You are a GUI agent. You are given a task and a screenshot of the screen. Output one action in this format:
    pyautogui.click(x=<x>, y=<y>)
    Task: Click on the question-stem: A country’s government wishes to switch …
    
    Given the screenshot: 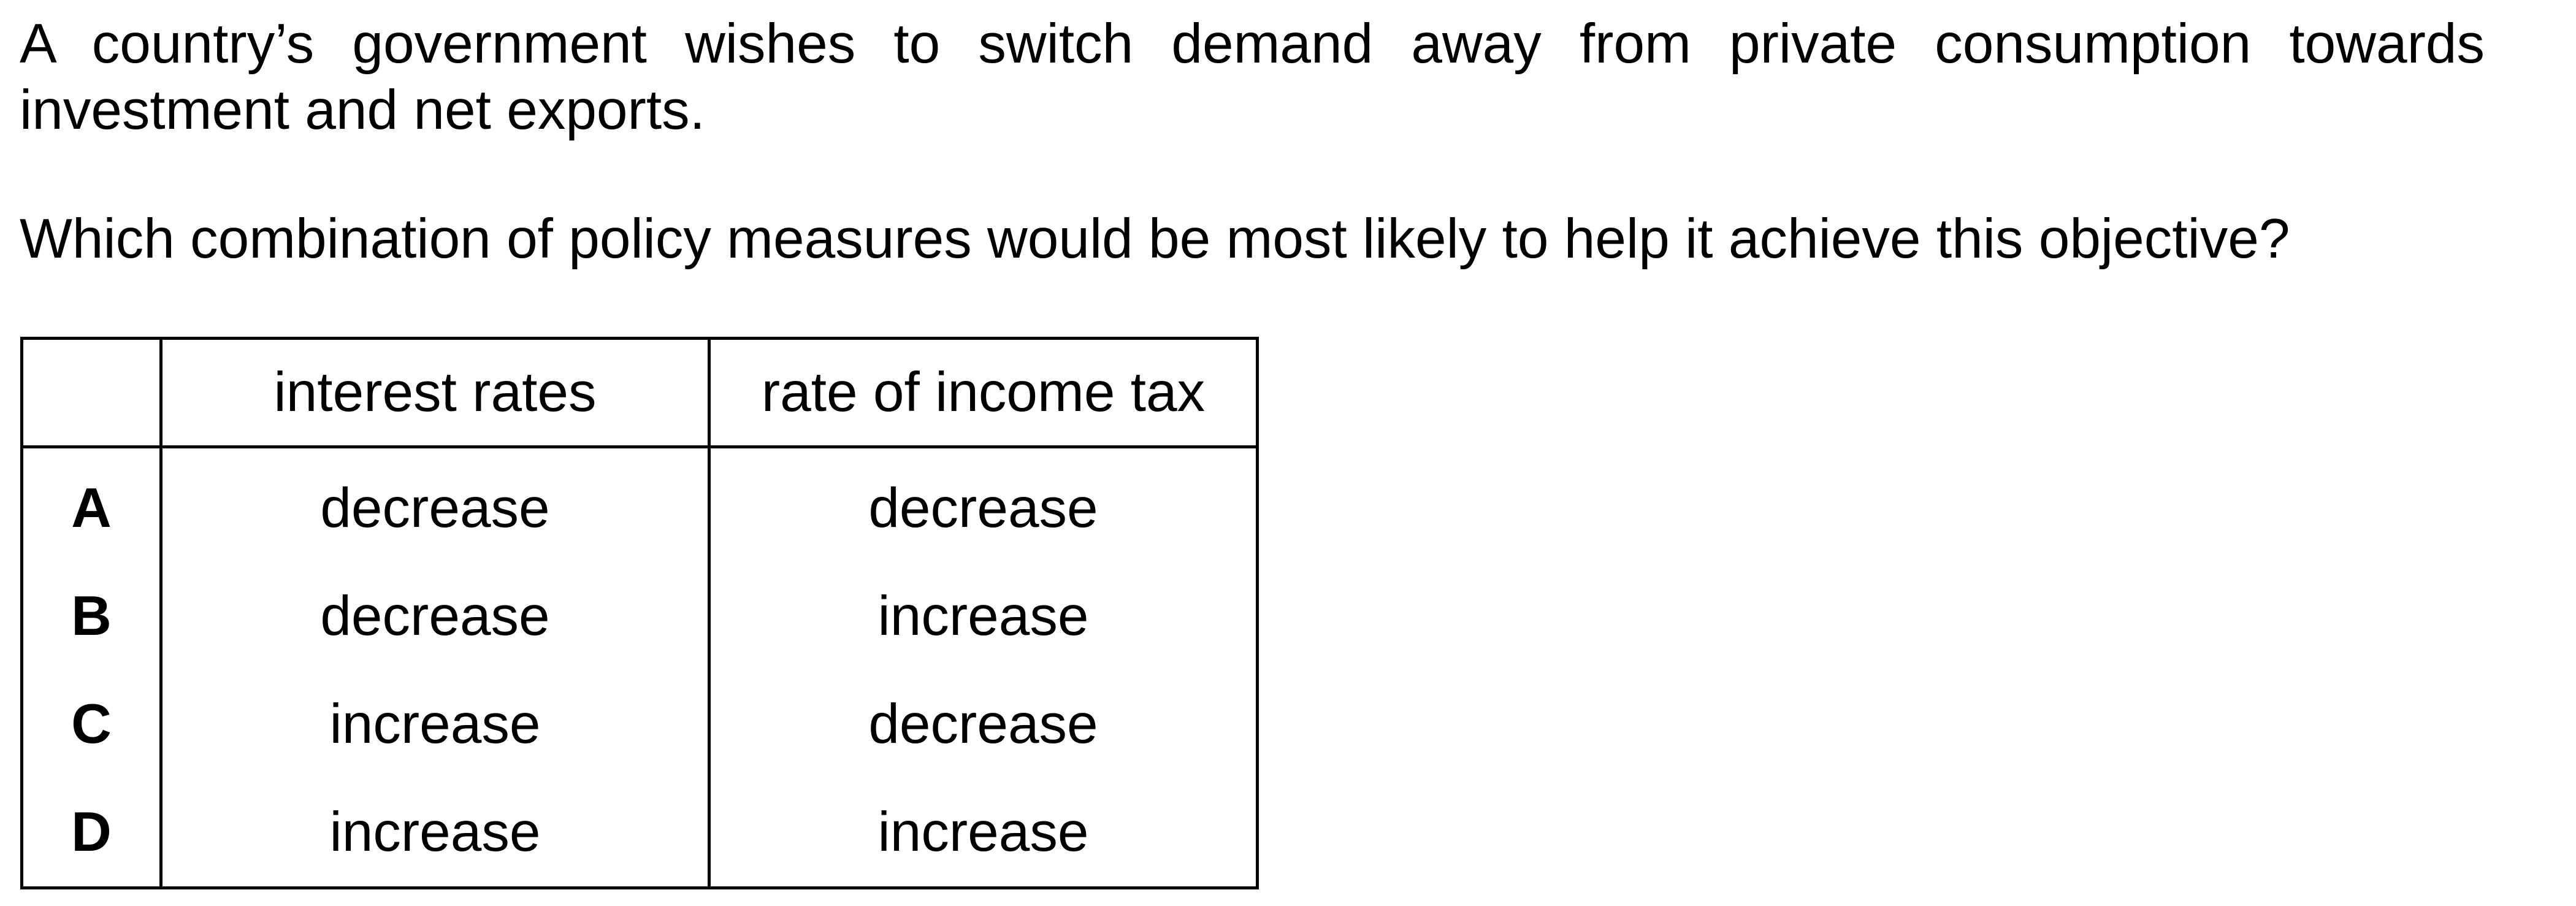 What is the action you would take?
    pyautogui.click(x=1252, y=77)
    